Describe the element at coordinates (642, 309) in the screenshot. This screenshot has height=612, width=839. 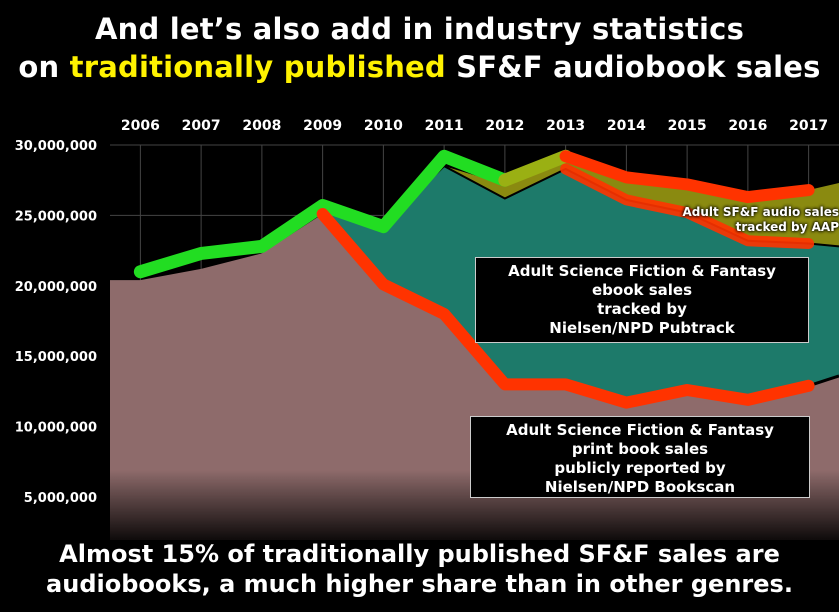
I see `ebook-note-line-3: tracked by` at that location.